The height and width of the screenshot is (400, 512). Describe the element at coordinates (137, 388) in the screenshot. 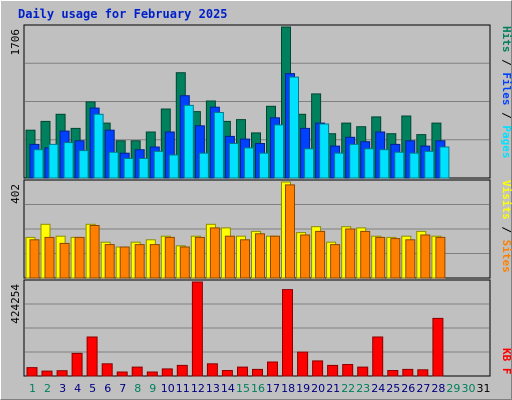

I see `day-label-8: 8` at that location.